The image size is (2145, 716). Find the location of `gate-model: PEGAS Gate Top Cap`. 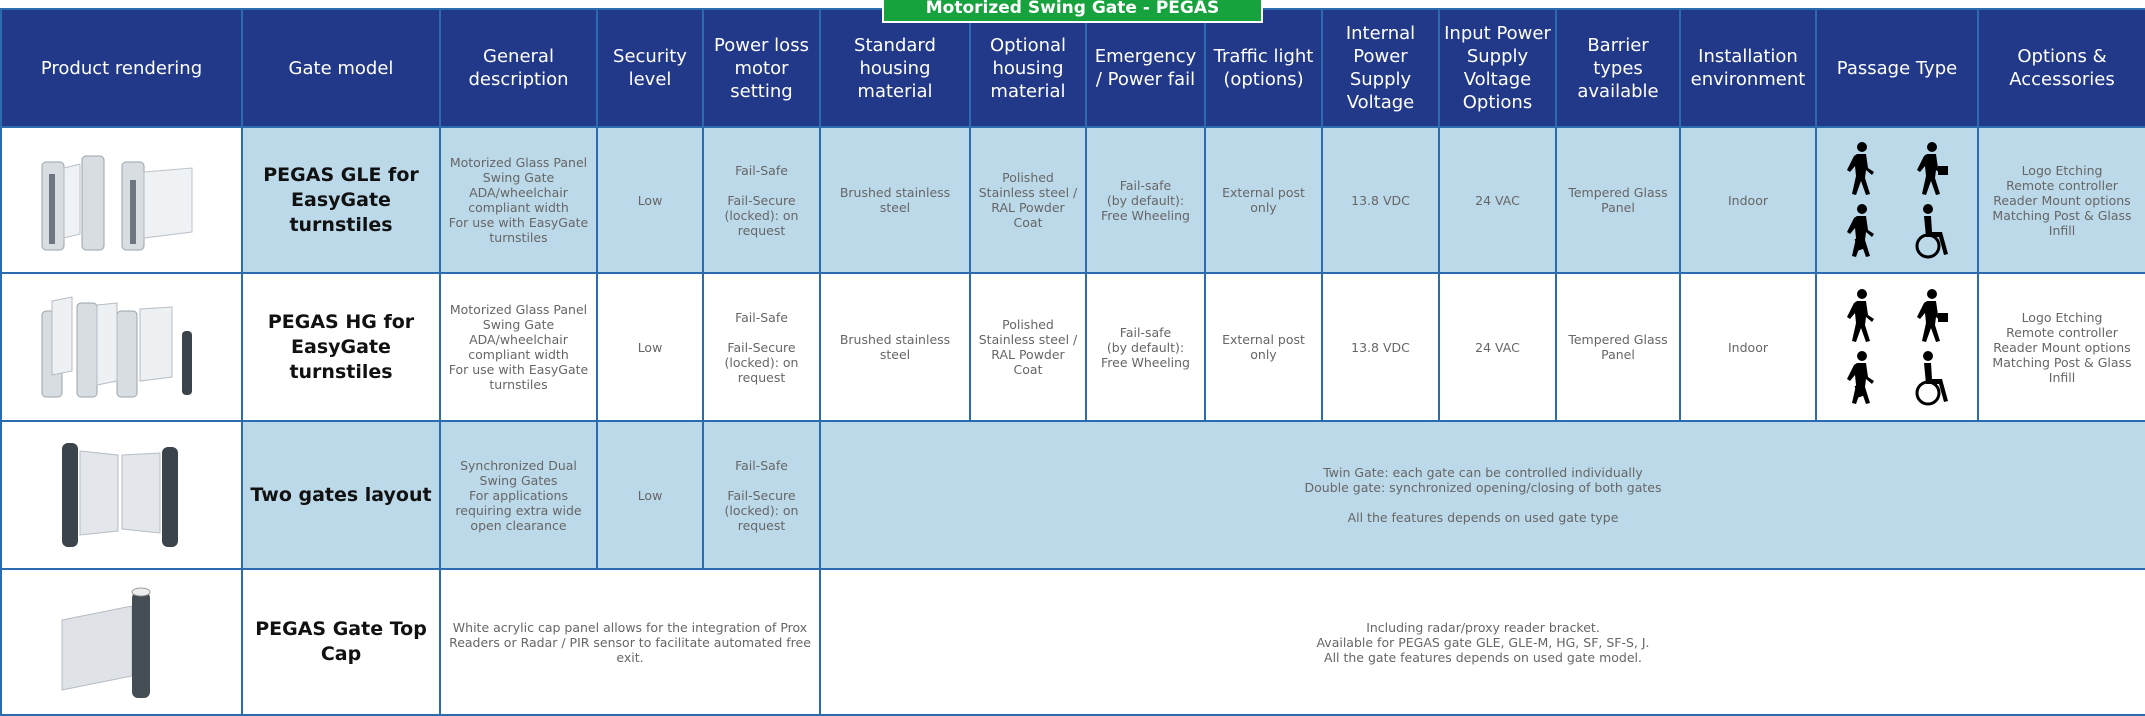

gate-model: PEGAS Gate Top Cap is located at coordinates (341, 642).